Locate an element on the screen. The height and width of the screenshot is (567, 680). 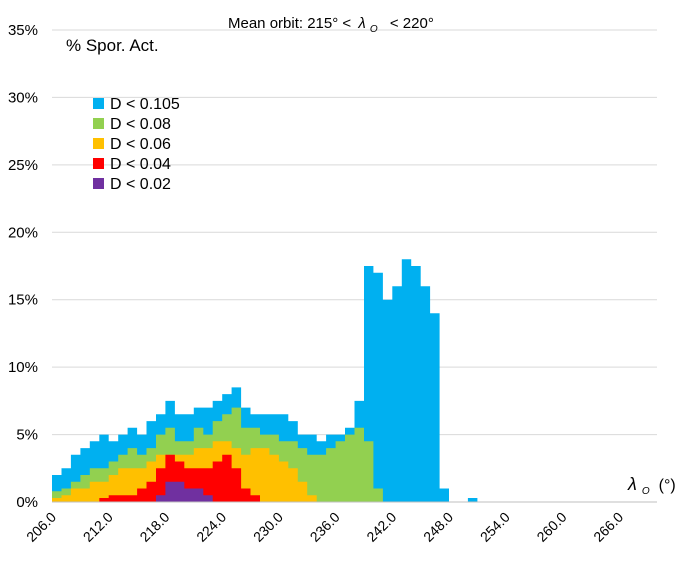
y-tick-label: 0% is located at coordinates (27, 502).